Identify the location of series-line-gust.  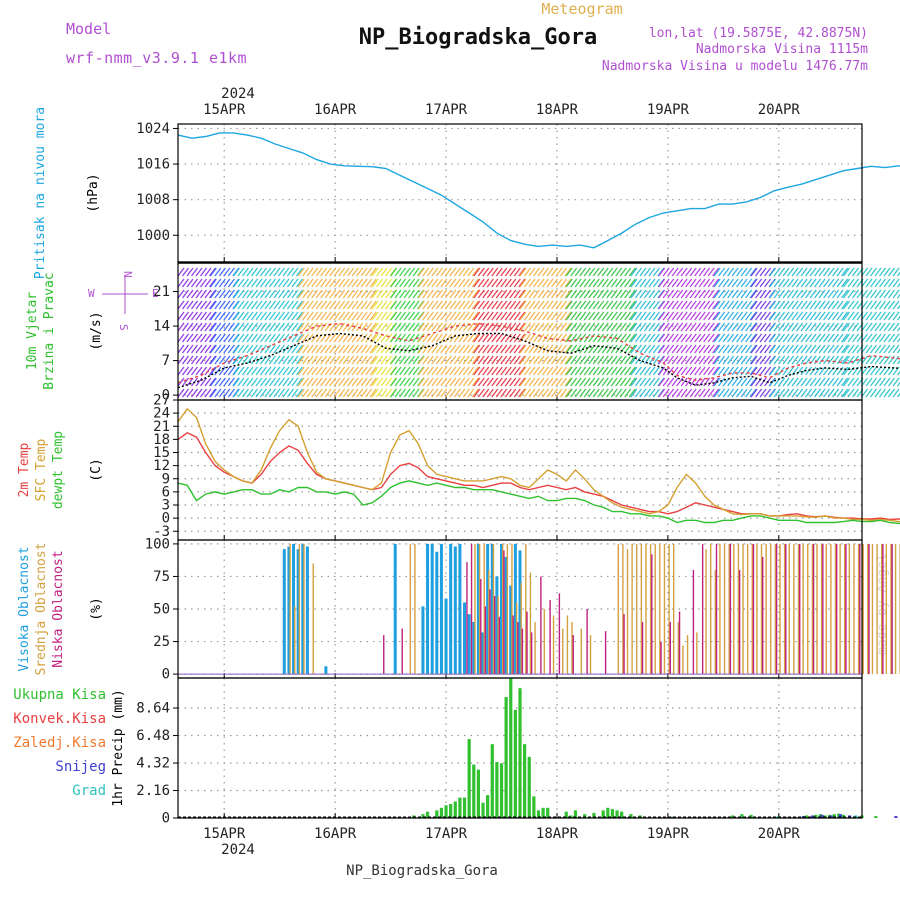
(538, 353).